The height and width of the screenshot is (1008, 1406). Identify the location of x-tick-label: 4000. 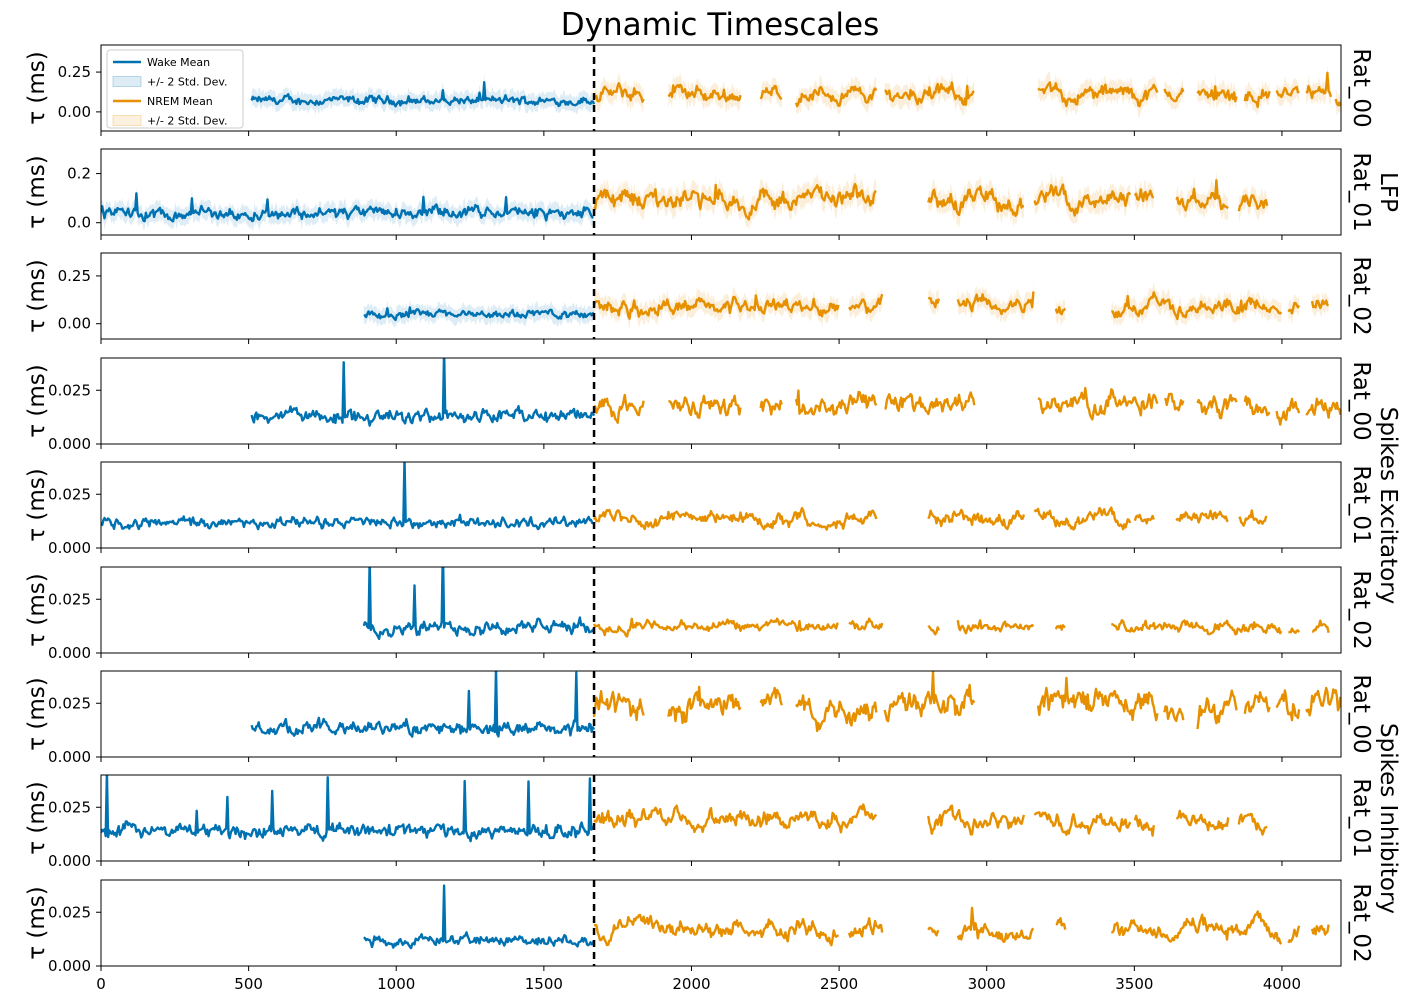
(1282, 984).